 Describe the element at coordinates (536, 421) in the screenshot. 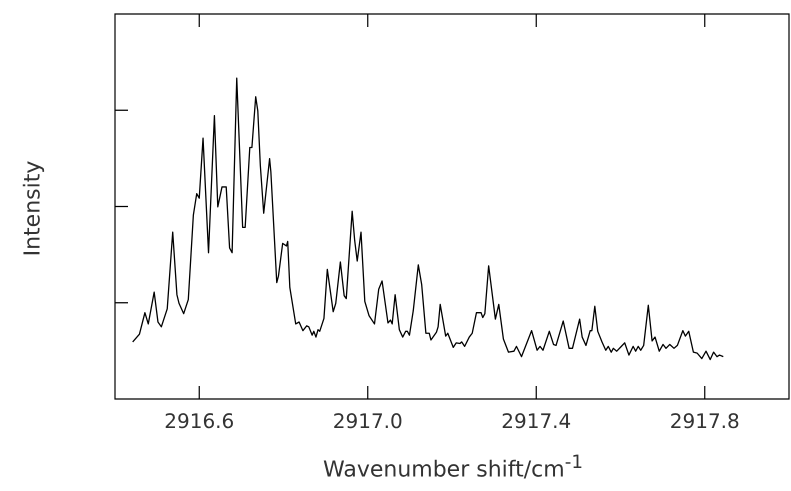

I see `x-tick-label: 2917.4` at that location.